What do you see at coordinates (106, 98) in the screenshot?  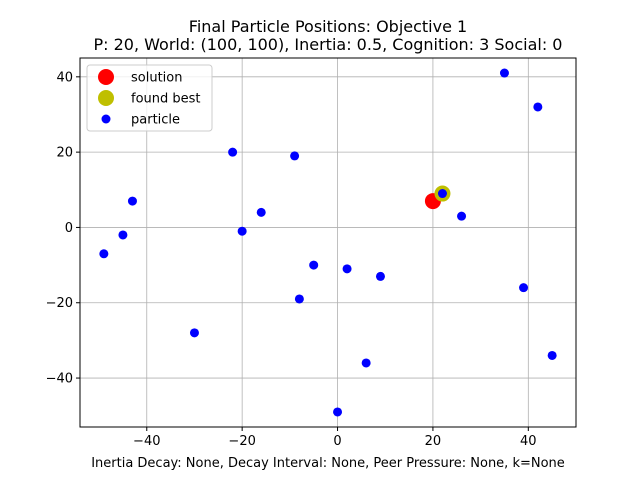 I see `legend-marker-found-best` at bounding box center [106, 98].